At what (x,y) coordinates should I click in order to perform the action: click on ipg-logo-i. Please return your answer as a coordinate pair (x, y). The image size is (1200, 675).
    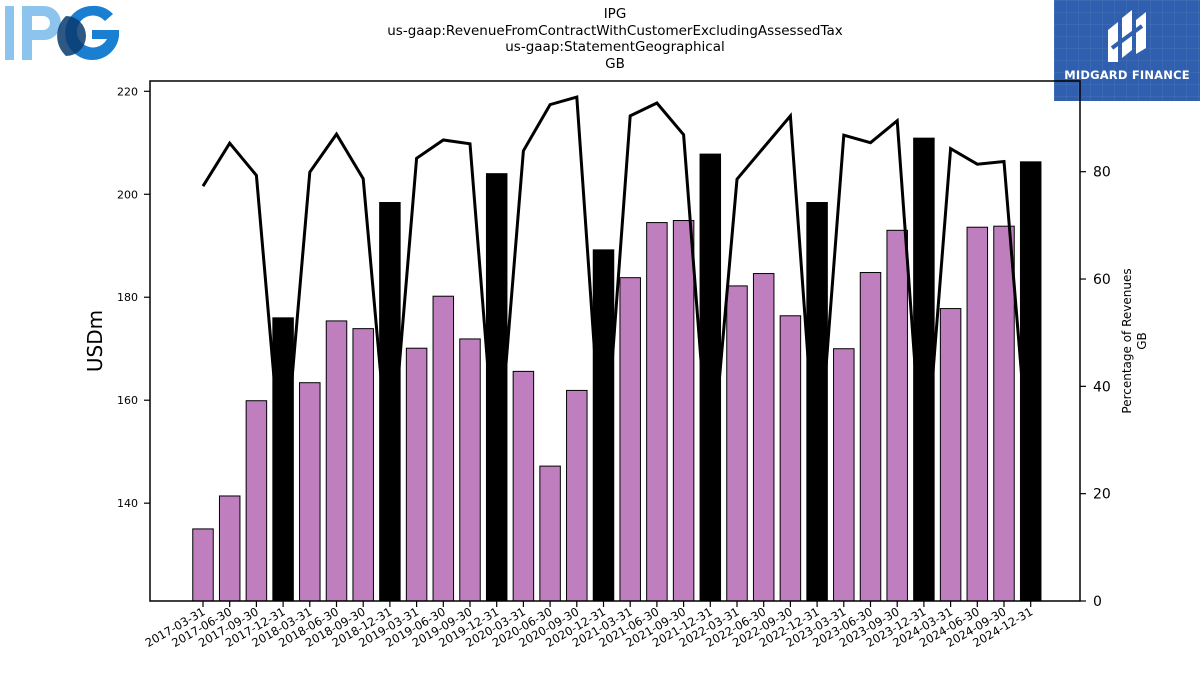
    Looking at the image, I should click on (9, 33).